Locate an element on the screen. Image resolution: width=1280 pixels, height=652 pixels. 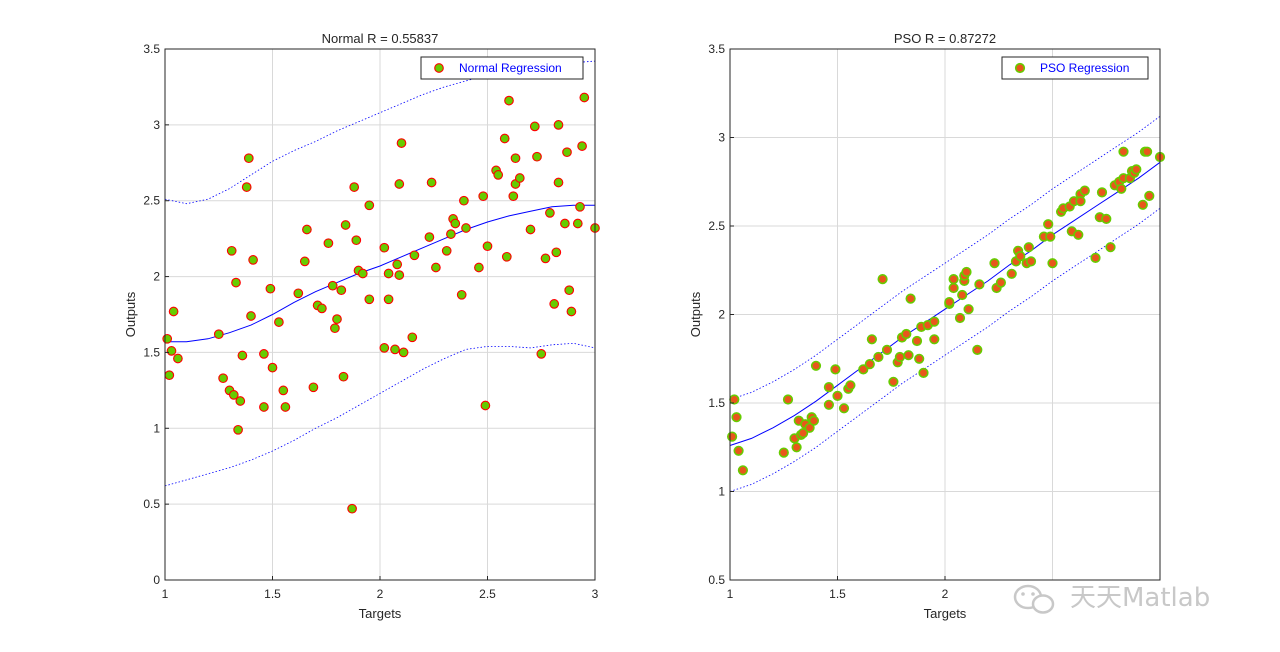
legend-box is located at coordinates (1075, 68).